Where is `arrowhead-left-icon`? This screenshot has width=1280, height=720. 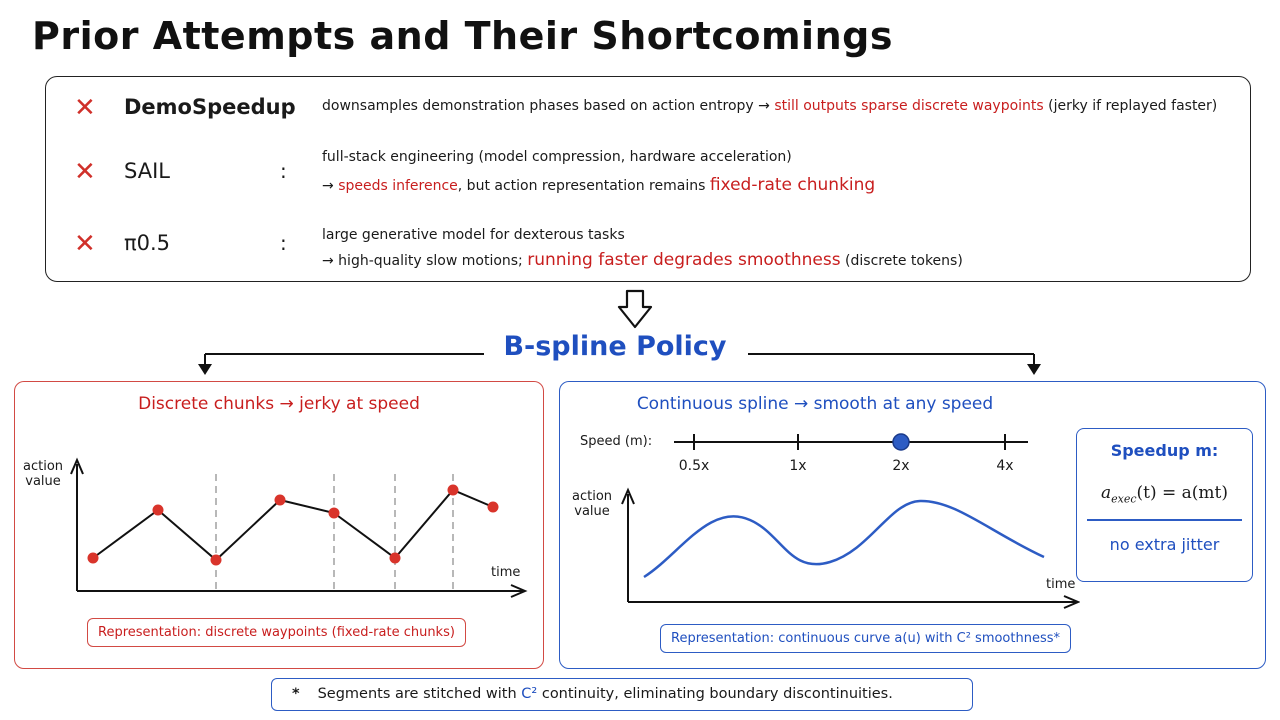
arrowhead-left-icon is located at coordinates (205, 369).